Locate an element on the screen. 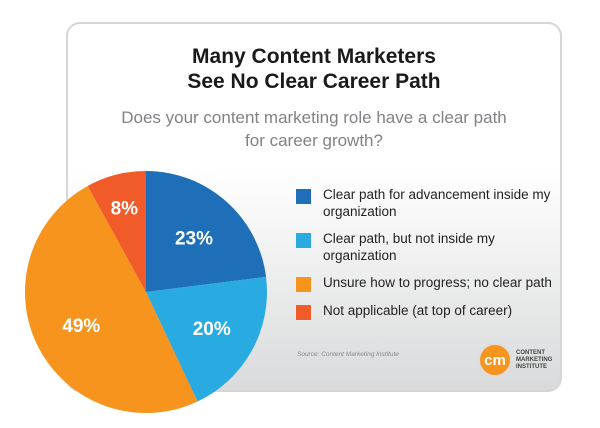 The width and height of the screenshot is (600, 428). slice-label: 49% is located at coordinates (81, 326).